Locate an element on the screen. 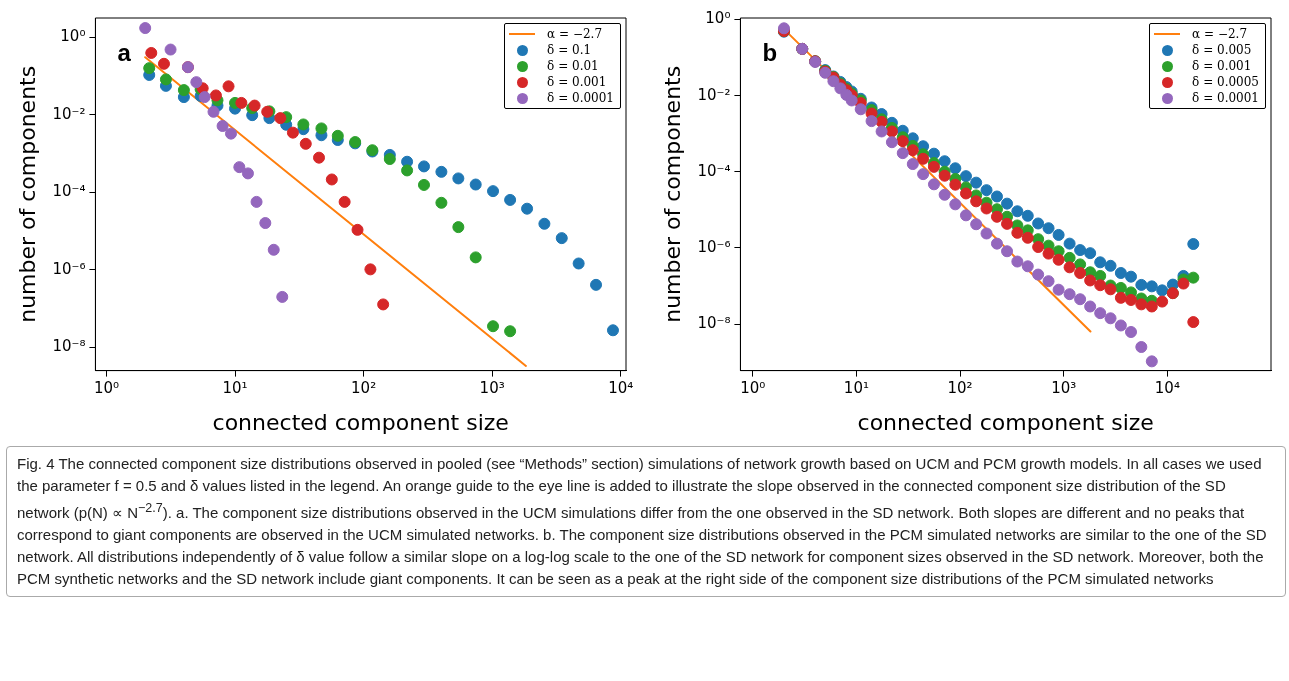 The width and height of the screenshot is (1289, 681). text: b is located at coordinates (770, 52).